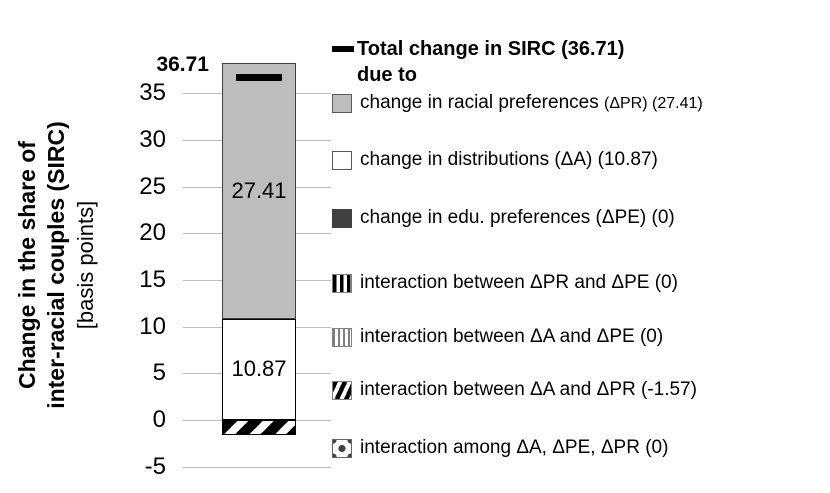  Describe the element at coordinates (342, 160) in the screenshot. I see `legend-swatch-white-icon` at that location.